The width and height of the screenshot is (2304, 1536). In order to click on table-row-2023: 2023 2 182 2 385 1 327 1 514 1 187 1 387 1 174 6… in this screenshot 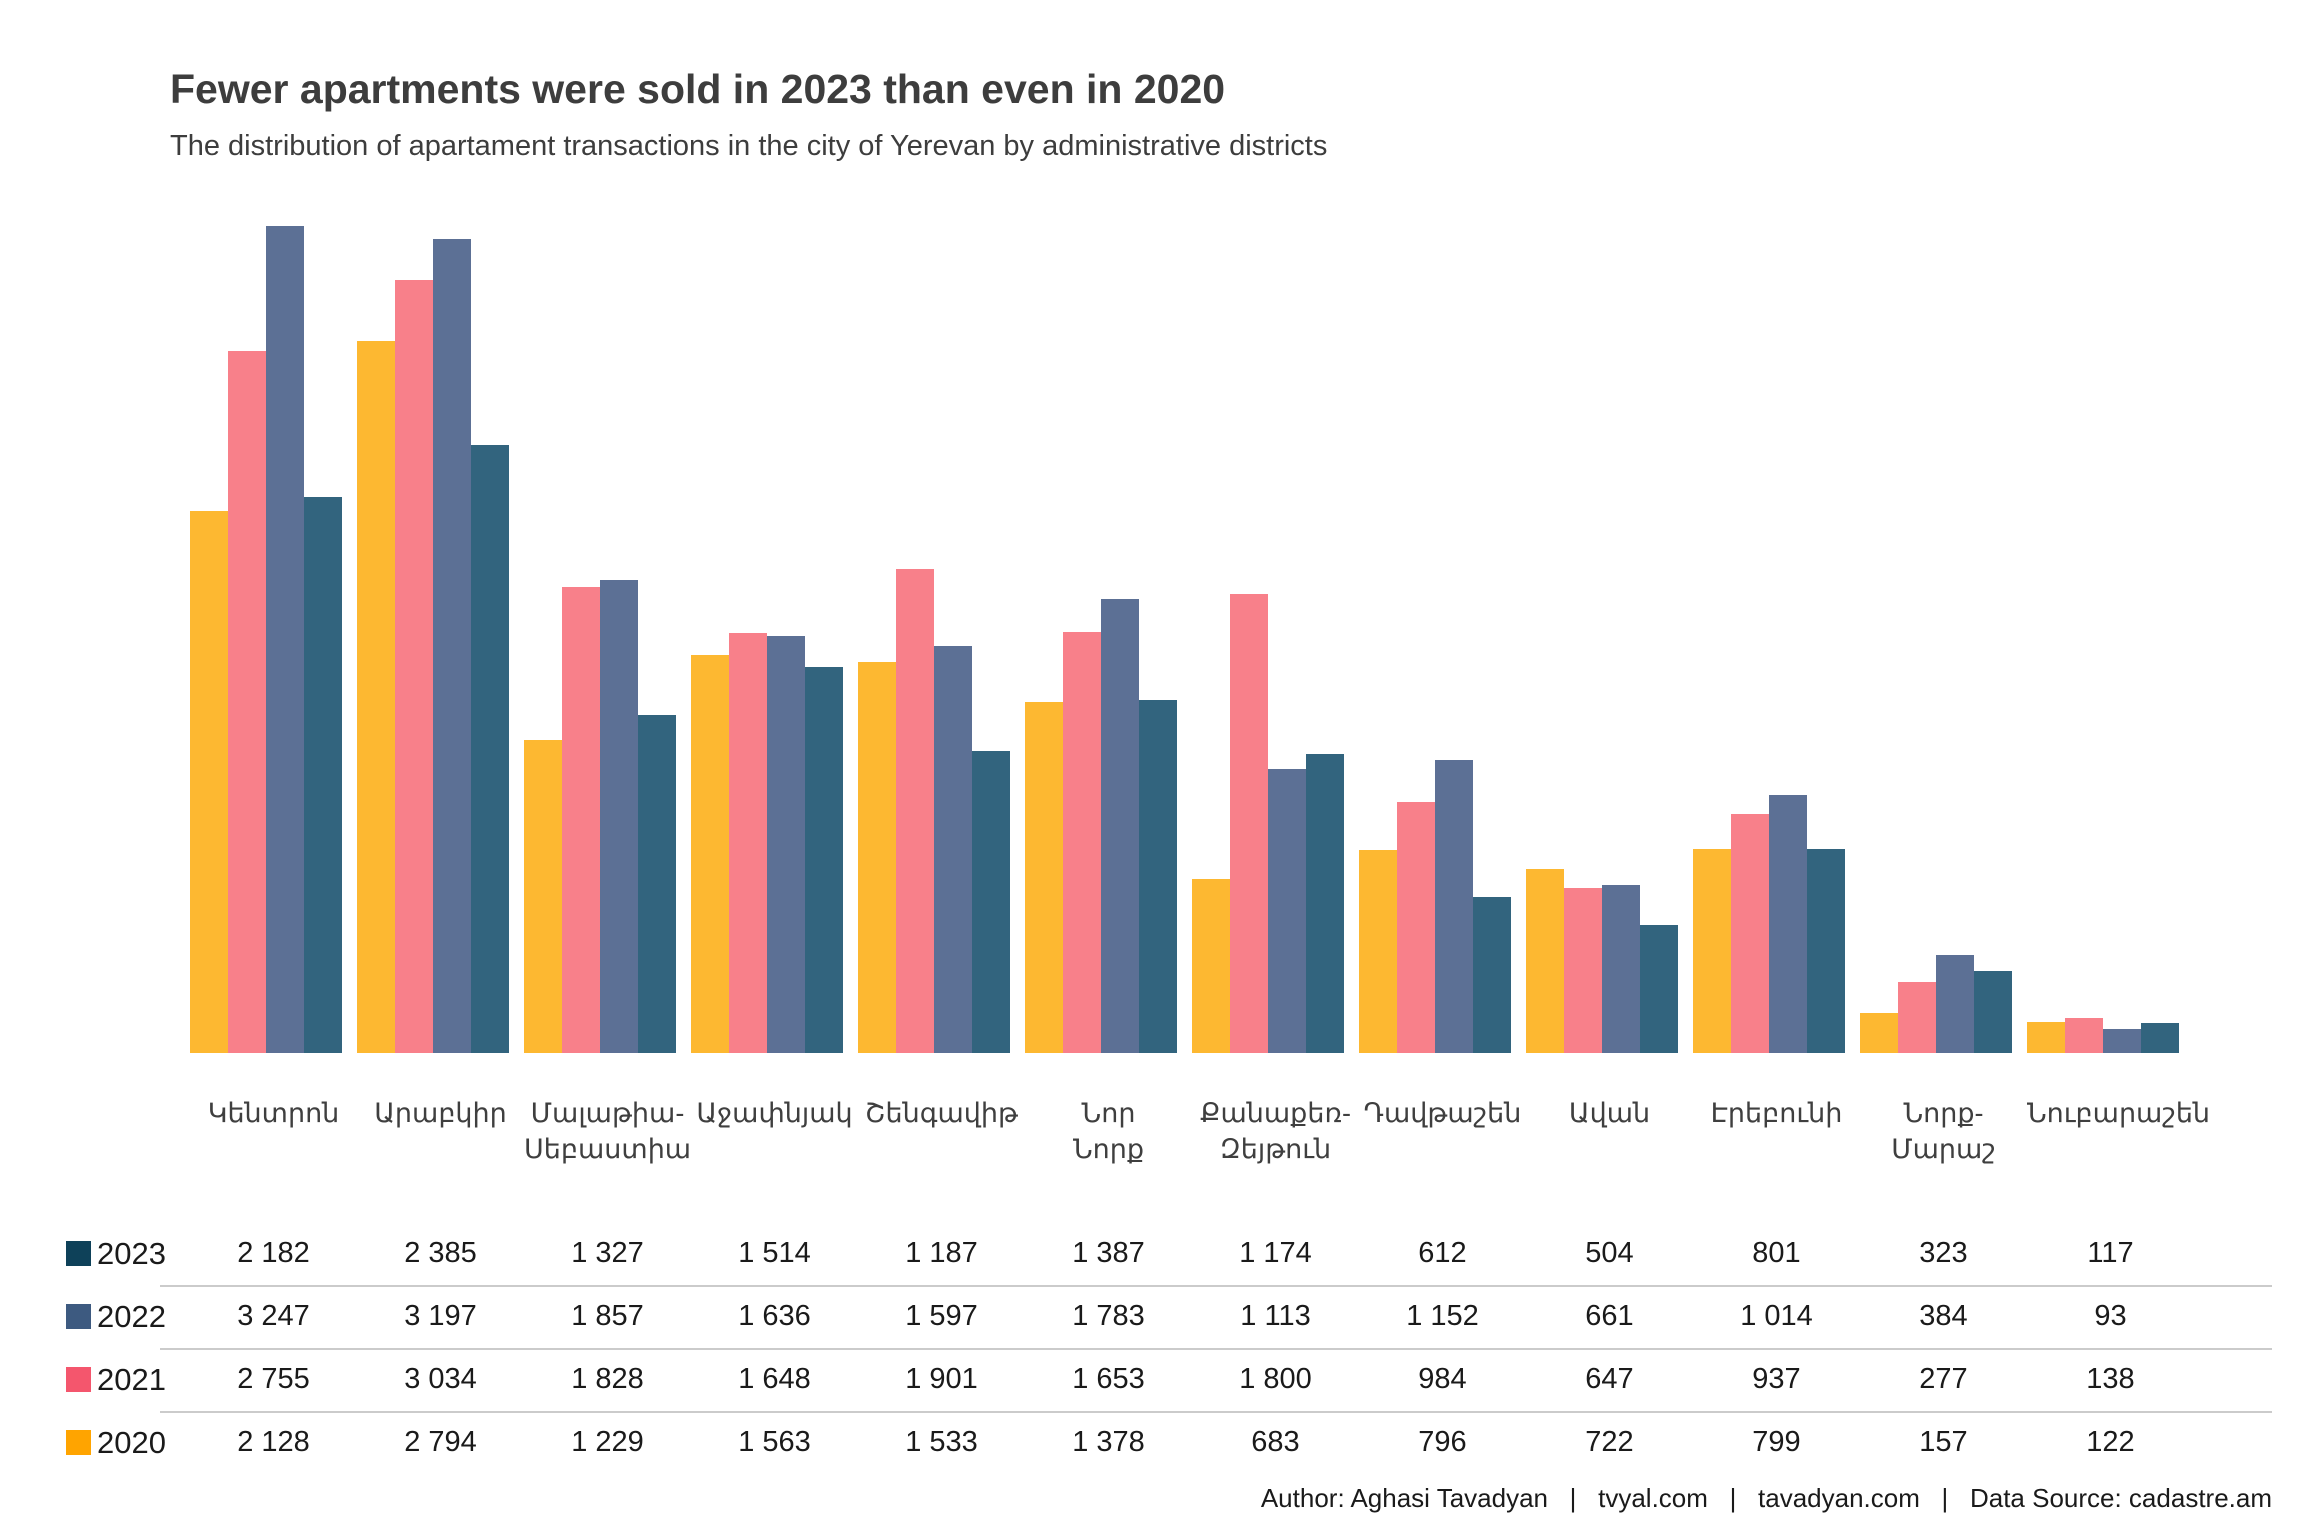, I will do `click(1152, 1253)`.